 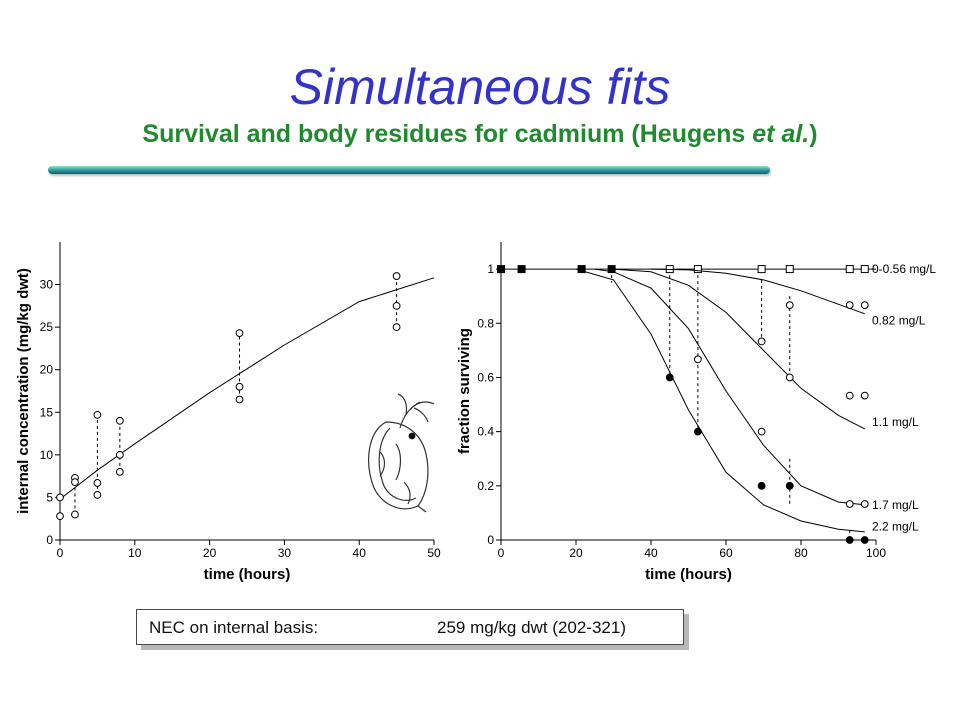 What do you see at coordinates (876, 553) in the screenshot?
I see `x-tick-label: 100` at bounding box center [876, 553].